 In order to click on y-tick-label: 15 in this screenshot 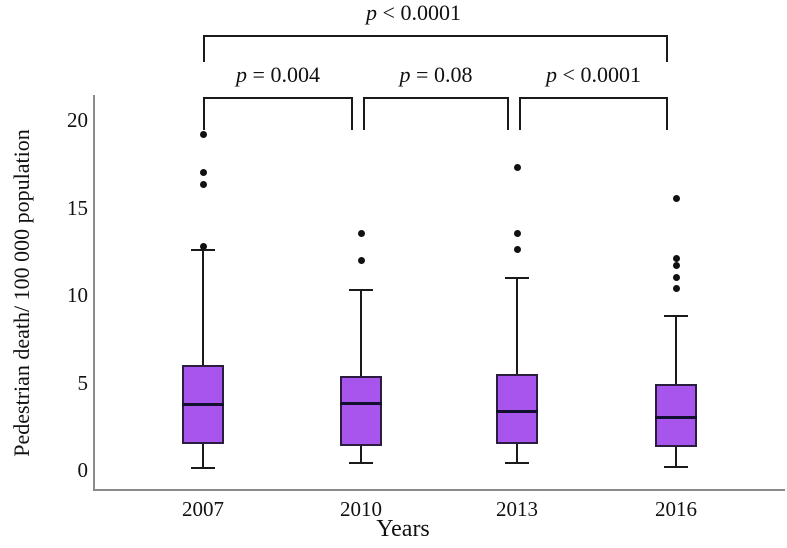, I will do `click(77, 207)`.